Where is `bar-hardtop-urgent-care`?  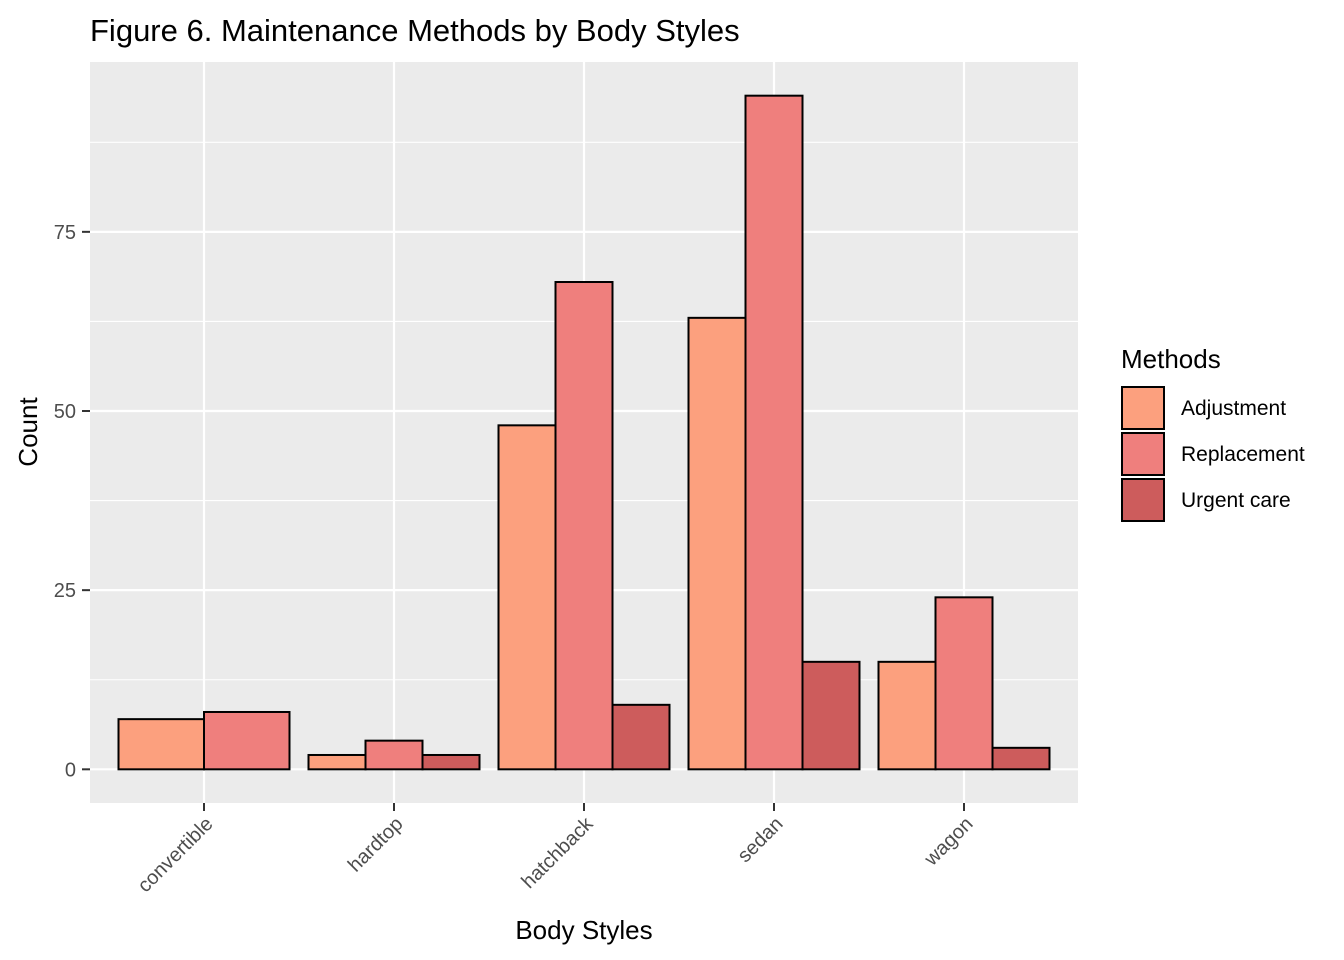
bar-hardtop-urgent-care is located at coordinates (451, 762).